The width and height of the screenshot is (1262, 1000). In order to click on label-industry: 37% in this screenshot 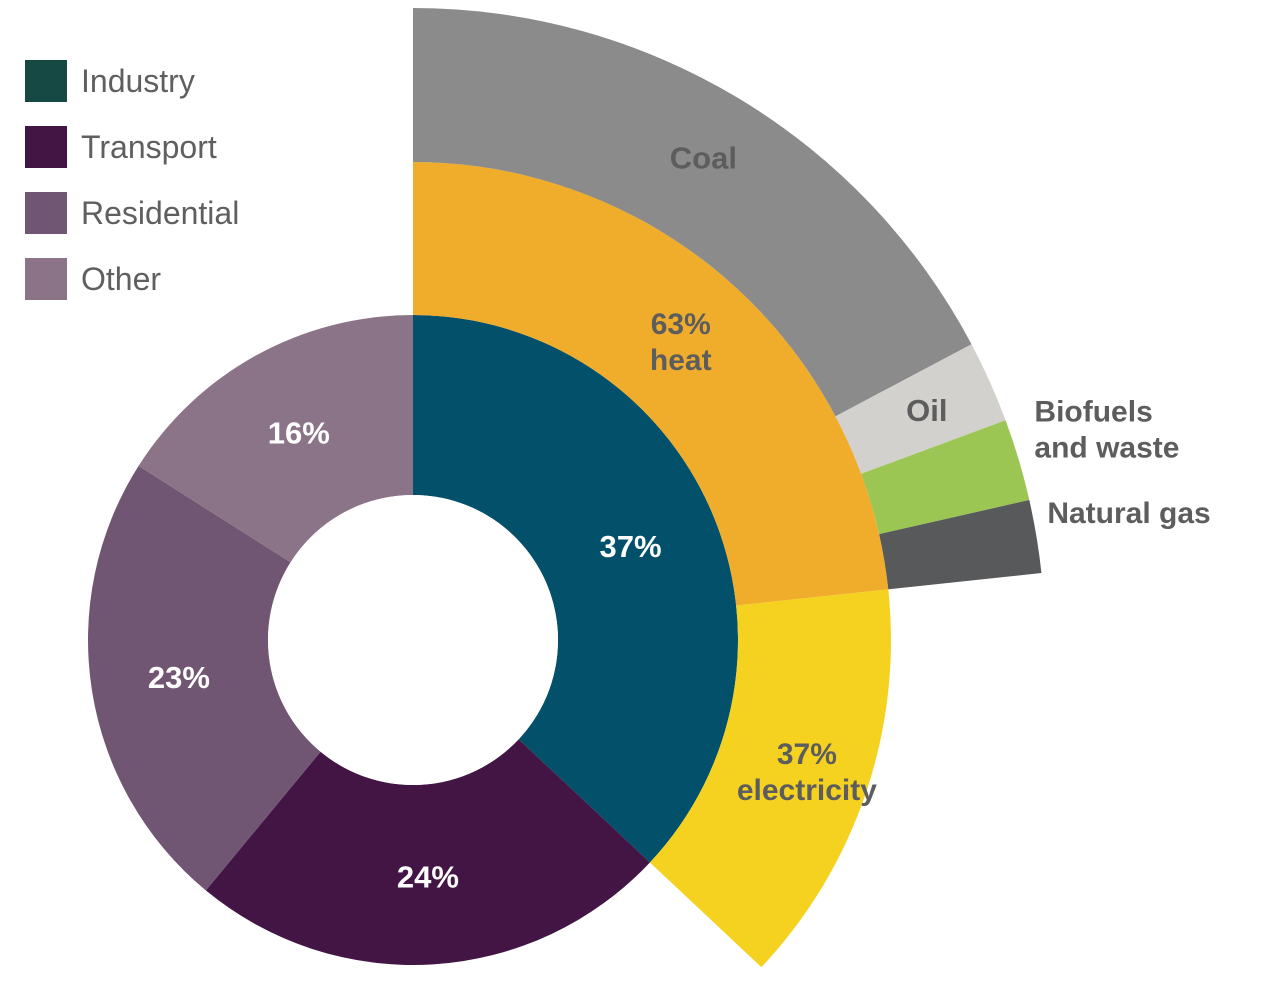, I will do `click(630, 546)`.